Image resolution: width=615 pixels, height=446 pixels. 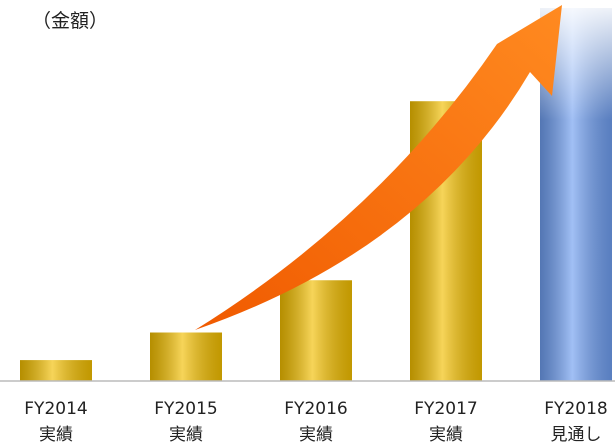 I want to click on x-tick-label: FY2016 実績, so click(x=316, y=422).